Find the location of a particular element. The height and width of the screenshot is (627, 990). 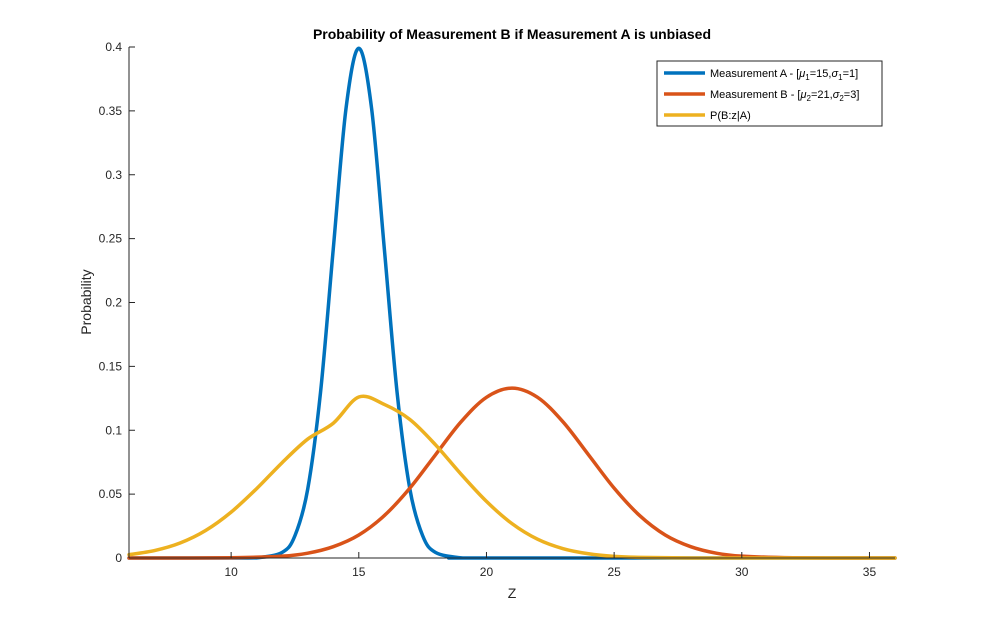

x-tick-label: 35 is located at coordinates (870, 572).